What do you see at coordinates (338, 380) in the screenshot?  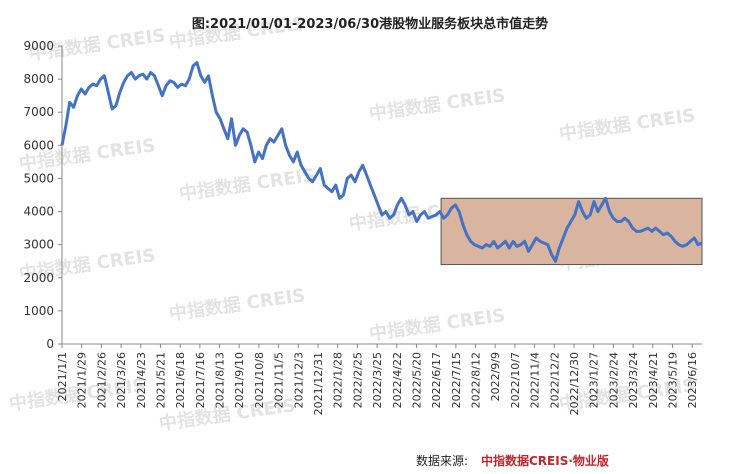 I see `x-tick-label: 2022/1/28` at bounding box center [338, 380].